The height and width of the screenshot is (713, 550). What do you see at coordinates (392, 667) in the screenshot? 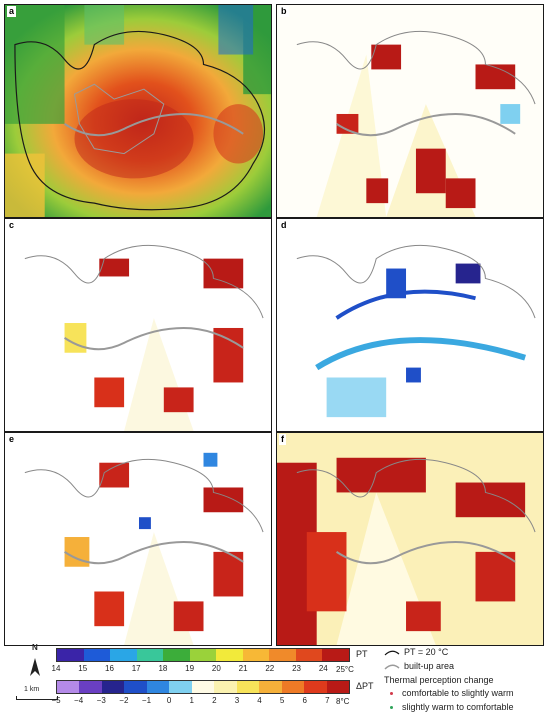
I see `builtup-line-icon` at bounding box center [392, 667].